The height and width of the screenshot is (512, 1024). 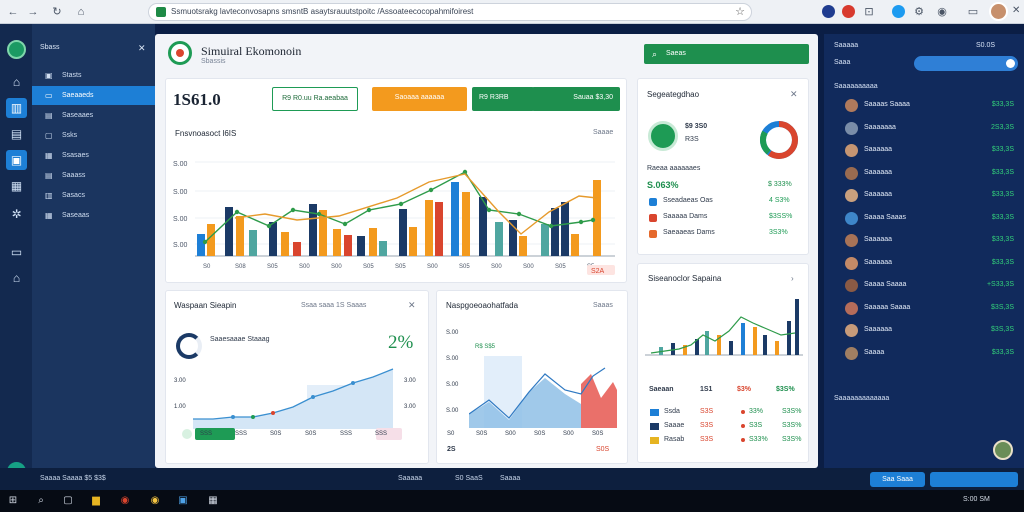 What do you see at coordinates (924, 286) in the screenshot?
I see `list-item: Saaaa Saaaa +S33,3S` at bounding box center [924, 286].